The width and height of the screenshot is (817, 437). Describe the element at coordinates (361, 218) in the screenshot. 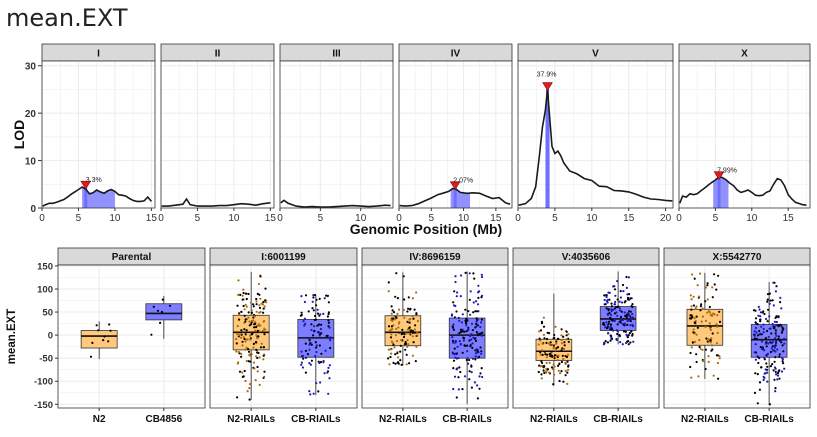

I see `lod-x-tick-label: 10` at that location.